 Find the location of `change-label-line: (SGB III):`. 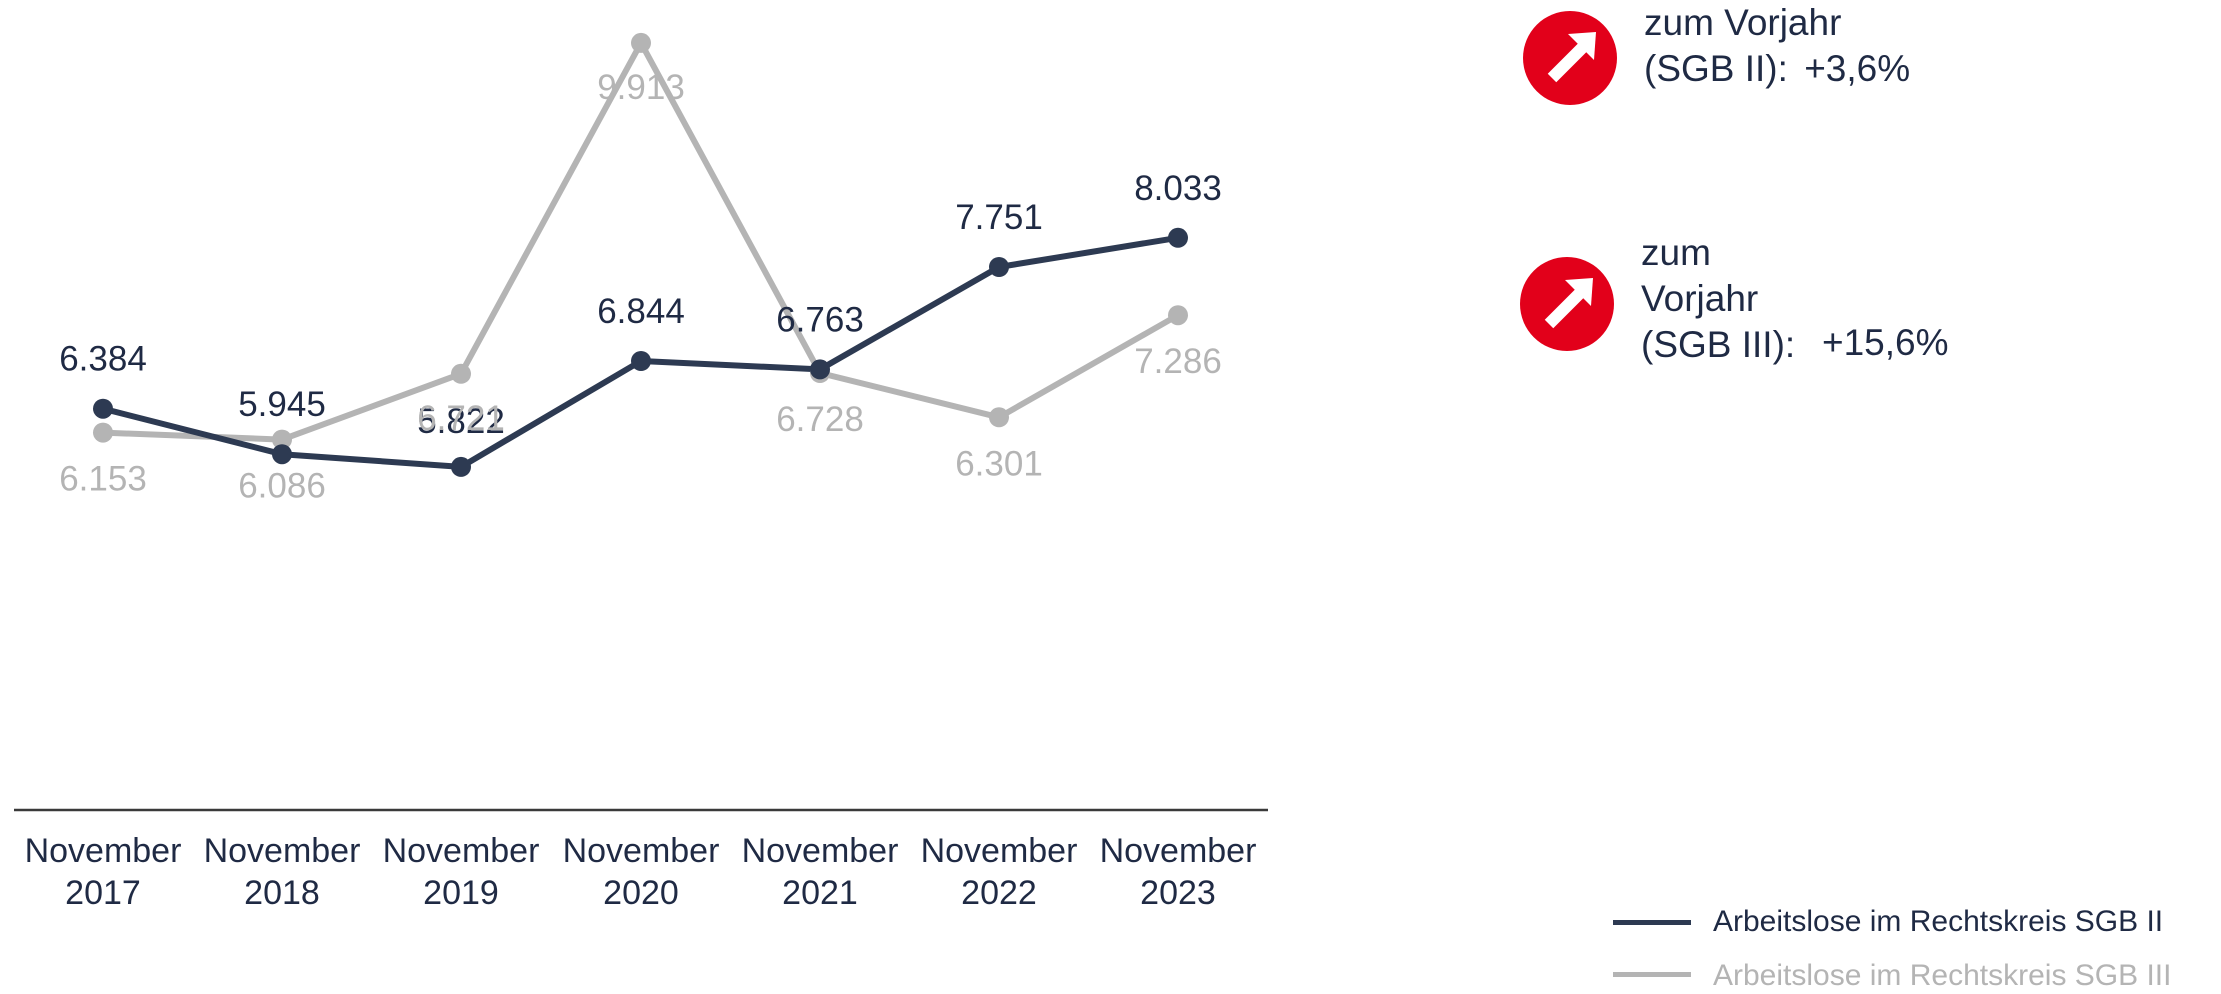

change-label-line: (SGB III): is located at coordinates (1718, 345).